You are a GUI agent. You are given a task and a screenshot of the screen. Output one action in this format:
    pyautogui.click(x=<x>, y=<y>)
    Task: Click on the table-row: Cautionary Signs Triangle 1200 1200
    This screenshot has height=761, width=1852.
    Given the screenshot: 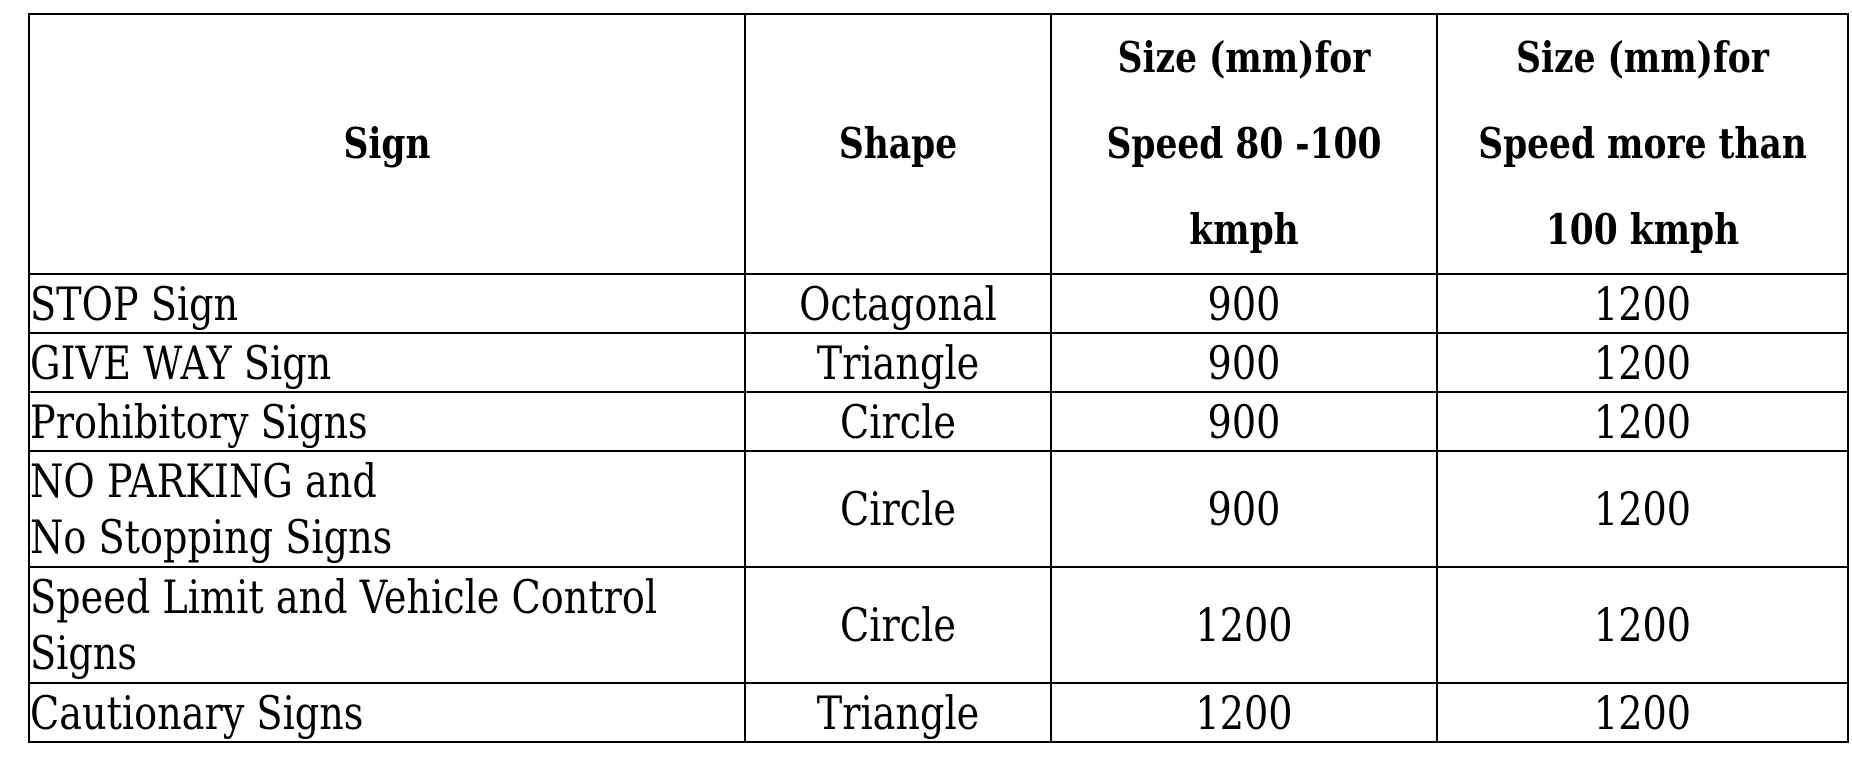 What is the action you would take?
    pyautogui.click(x=938, y=712)
    